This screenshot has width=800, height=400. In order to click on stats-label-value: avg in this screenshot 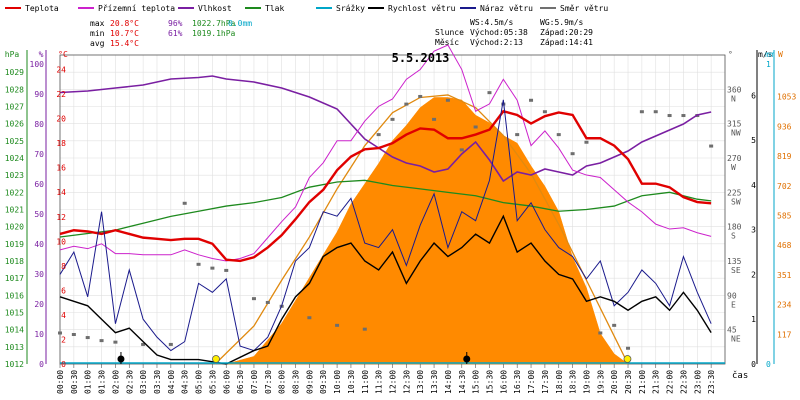, I will do `click(97, 43)`.